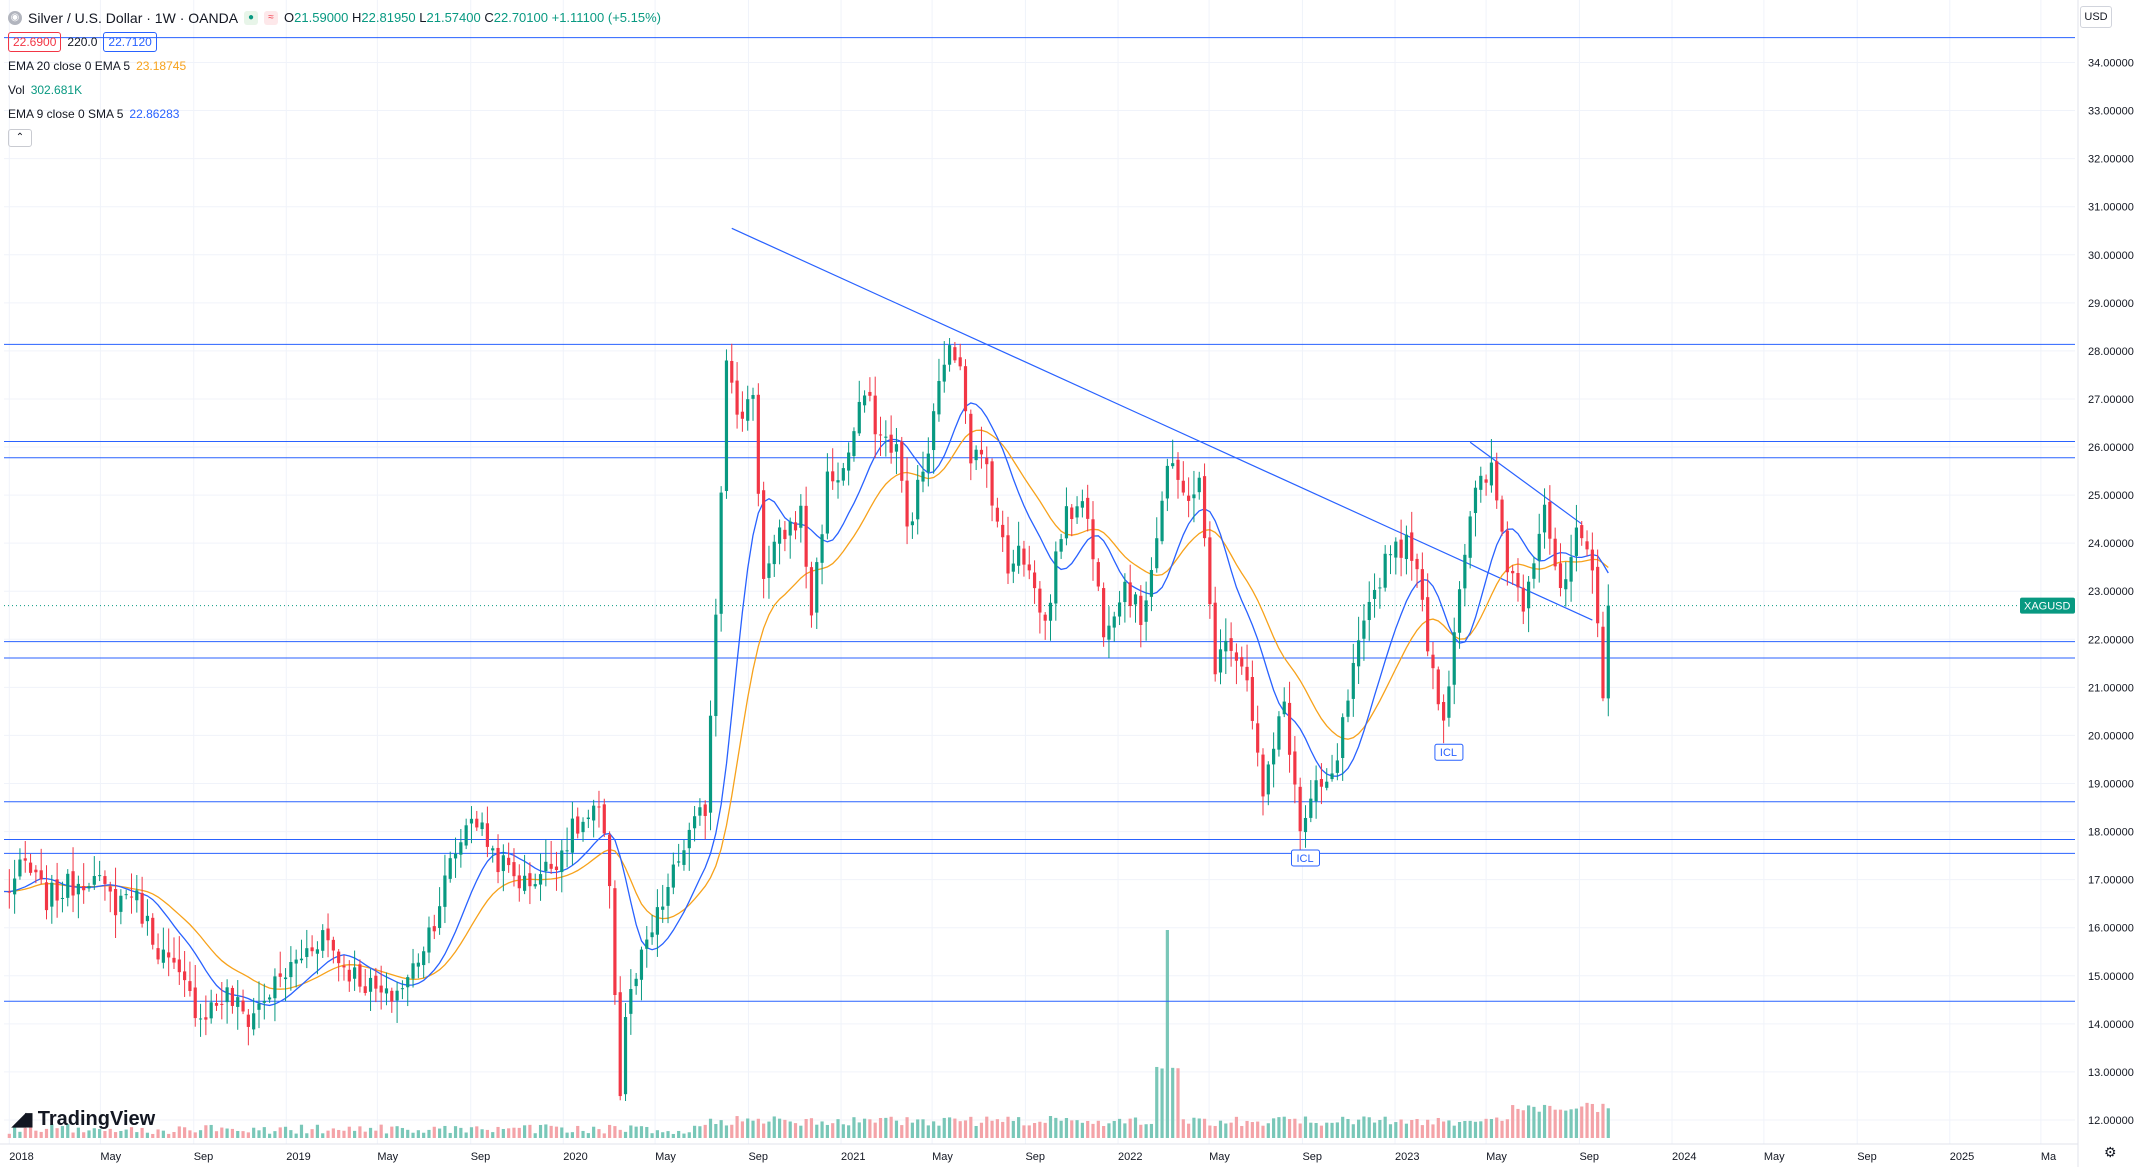 The width and height of the screenshot is (2141, 1172). Describe the element at coordinates (271, 18) in the screenshot. I see `approx-icon: ≈` at that location.